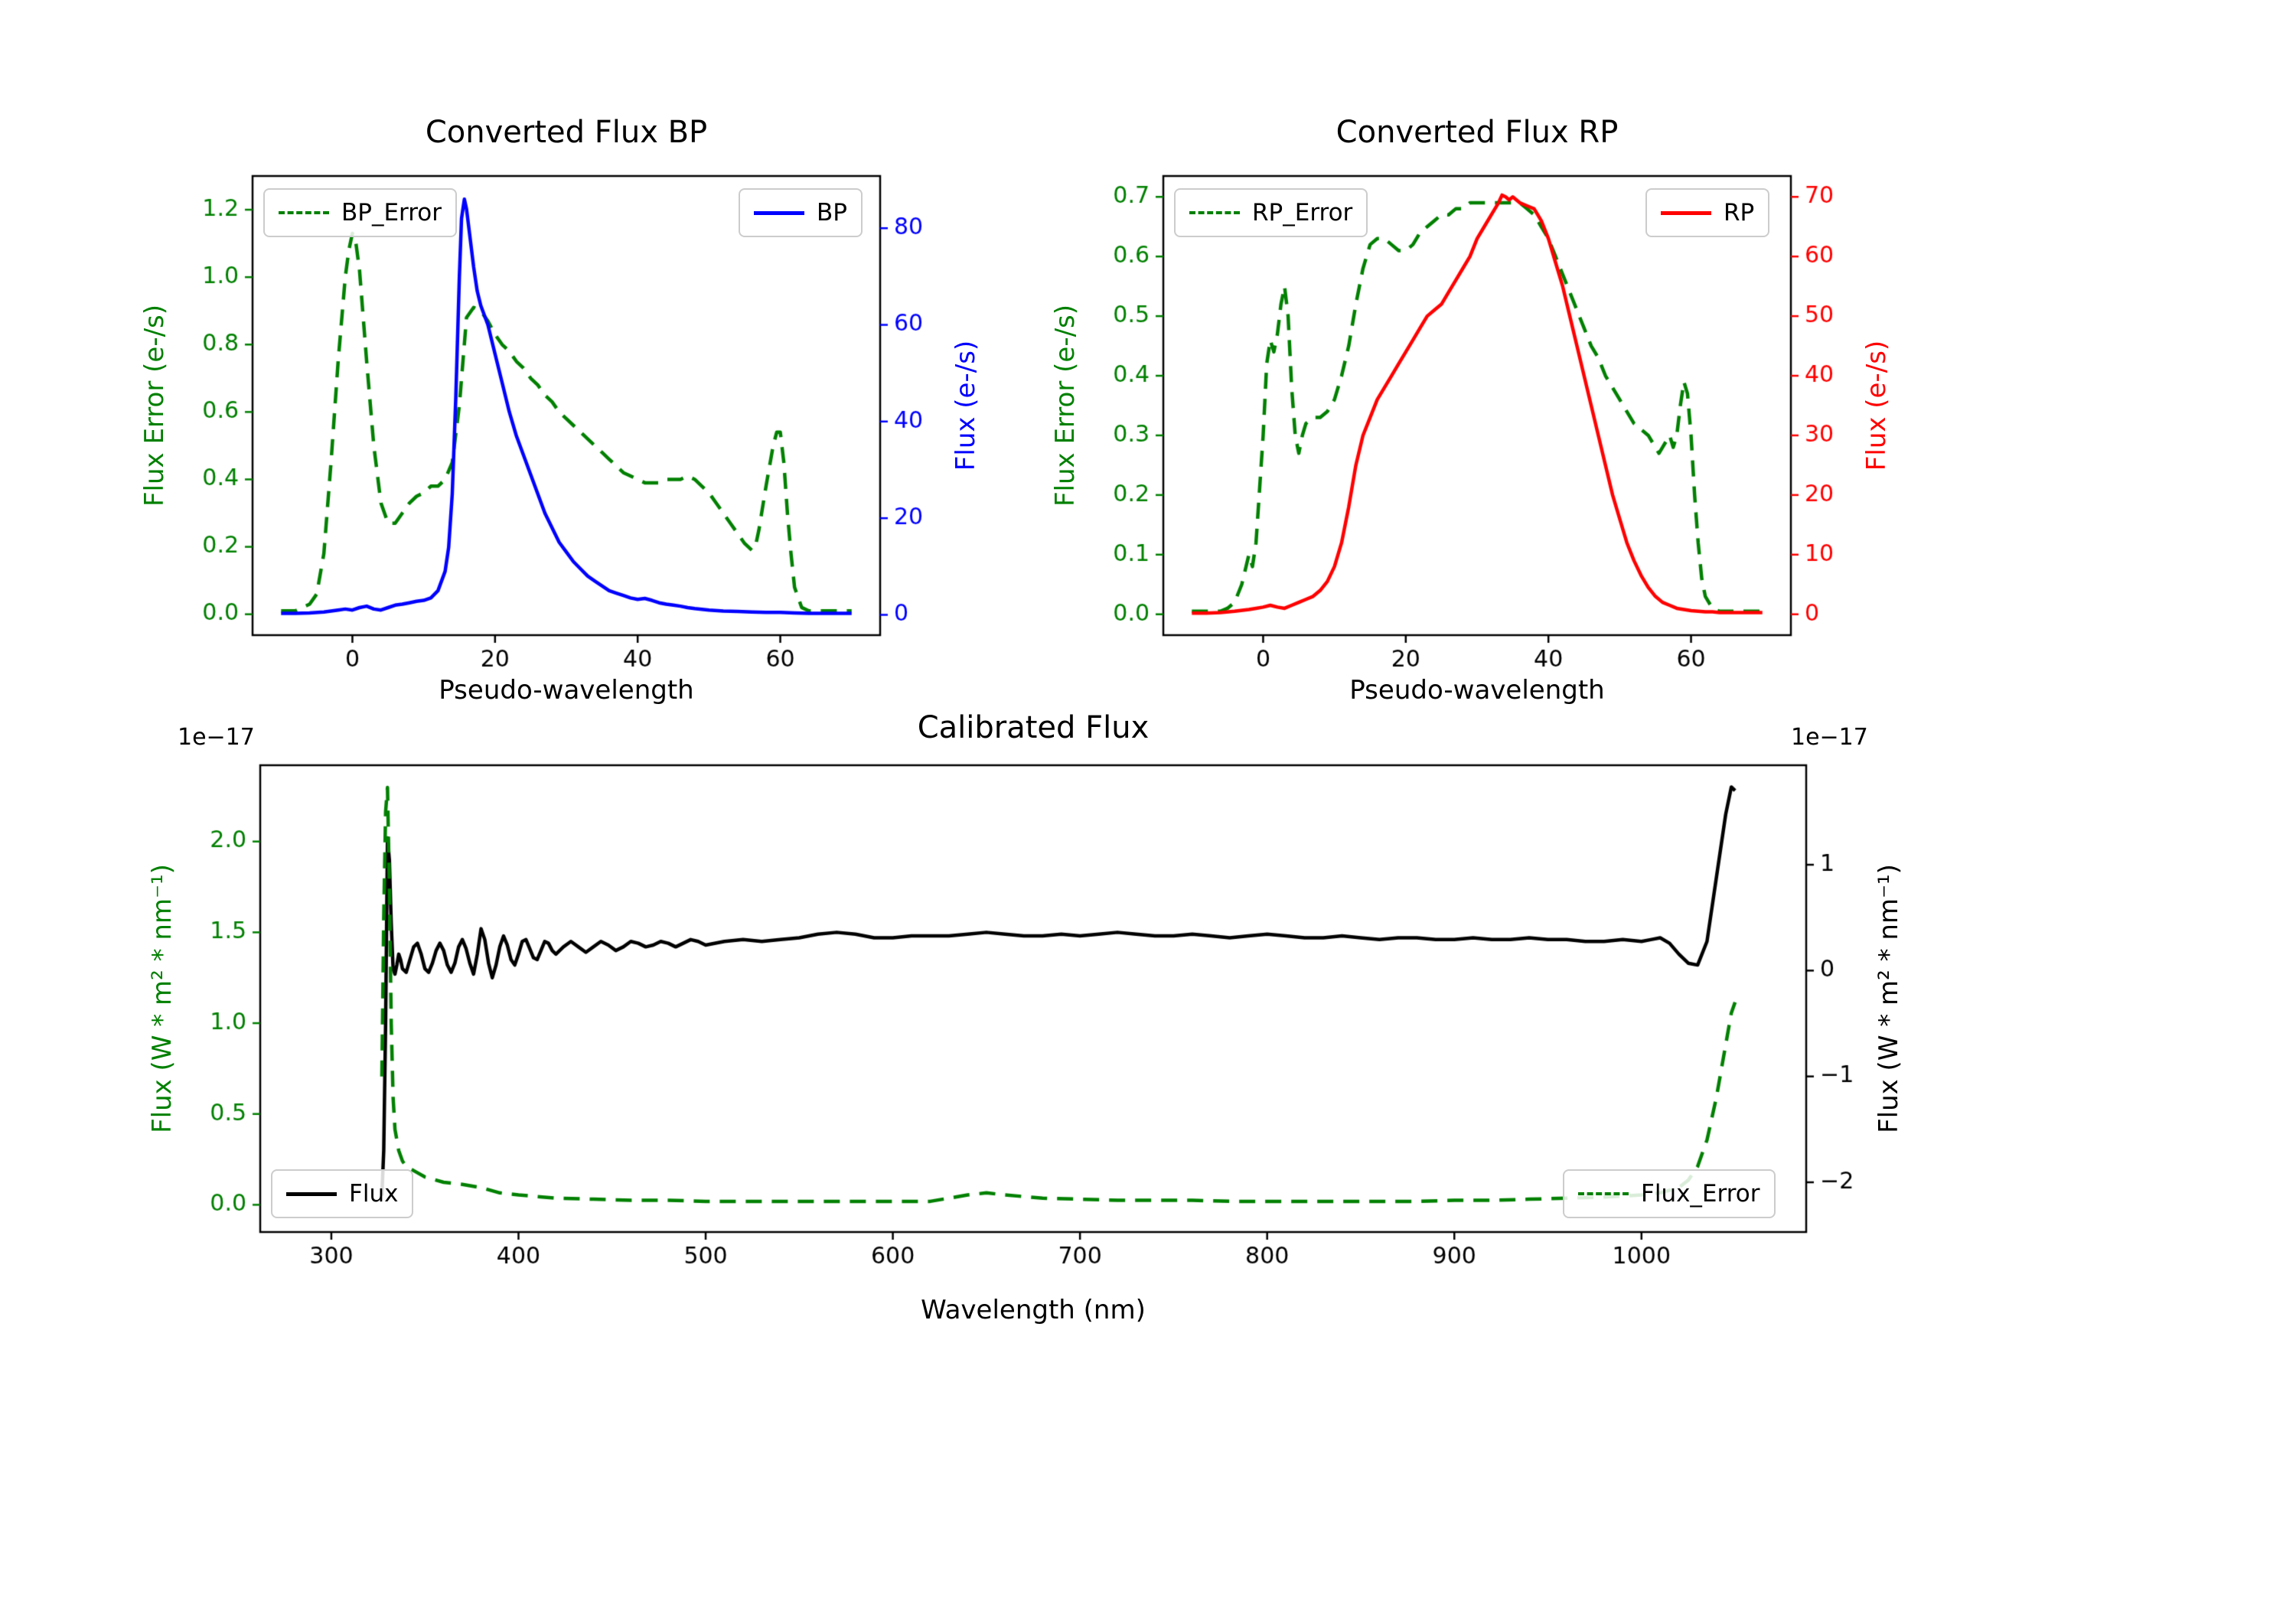 Image resolution: width=2296 pixels, height=1607 pixels. I want to click on legend-bp-error: BP_Error, so click(360, 212).